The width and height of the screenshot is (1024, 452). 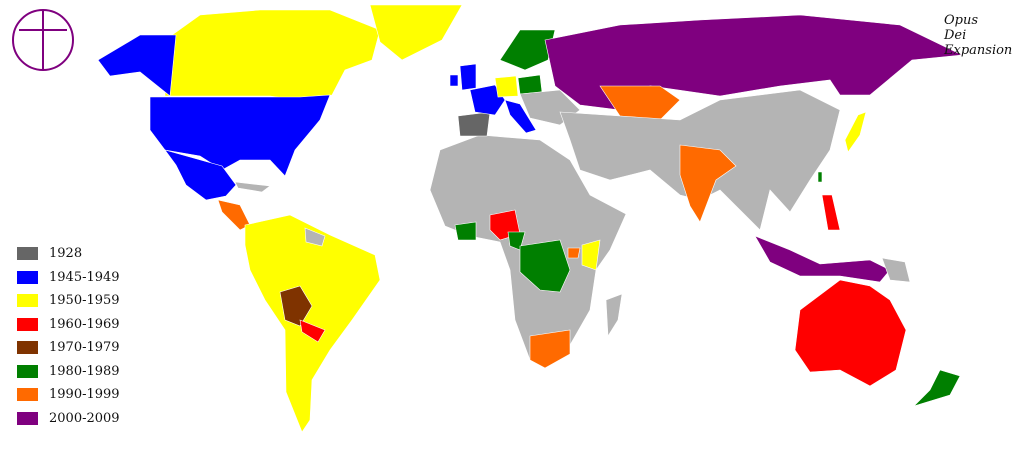 I want to click on canada, so click(x=272, y=55).